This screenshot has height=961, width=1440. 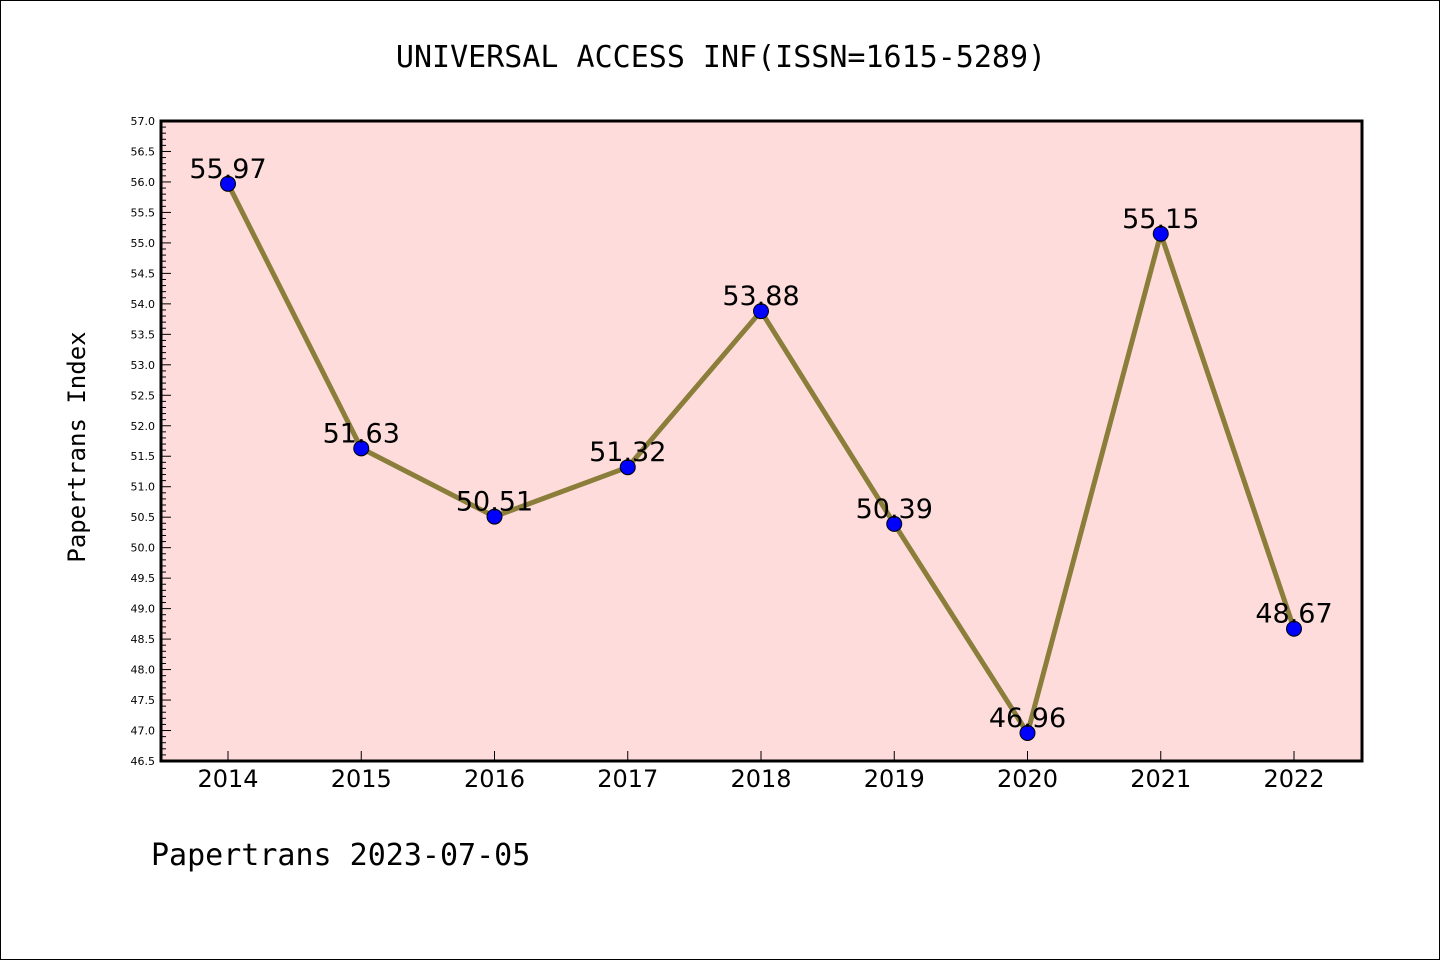 What do you see at coordinates (143, 487) in the screenshot?
I see `y-tick-label: 51.0` at bounding box center [143, 487].